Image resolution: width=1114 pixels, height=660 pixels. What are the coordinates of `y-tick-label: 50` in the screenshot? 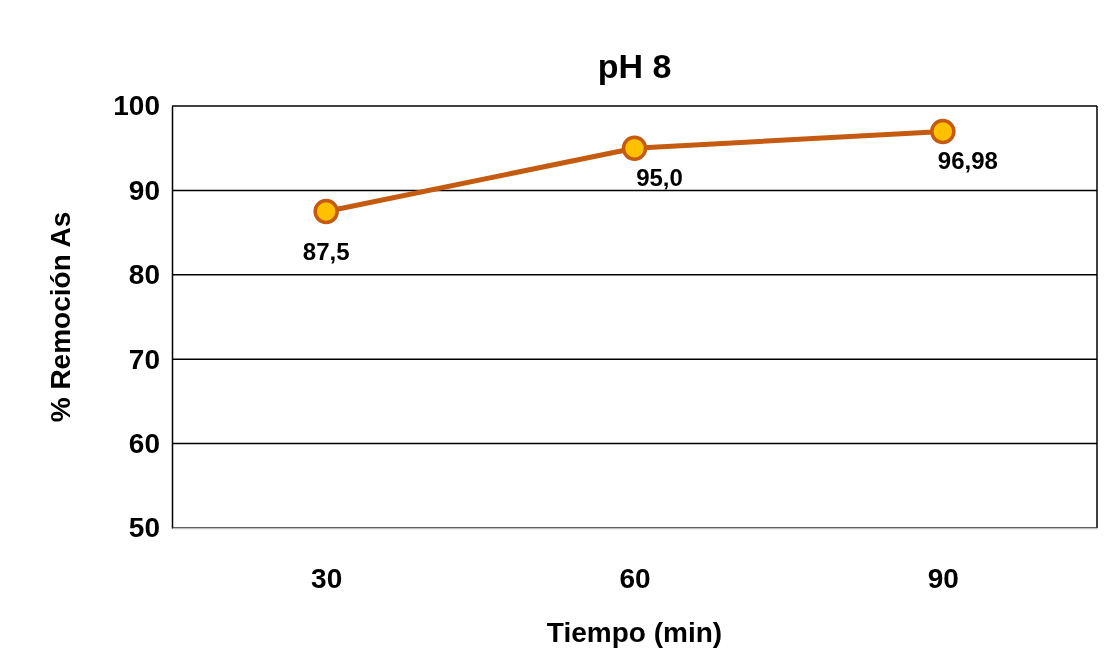 It's located at (144, 528).